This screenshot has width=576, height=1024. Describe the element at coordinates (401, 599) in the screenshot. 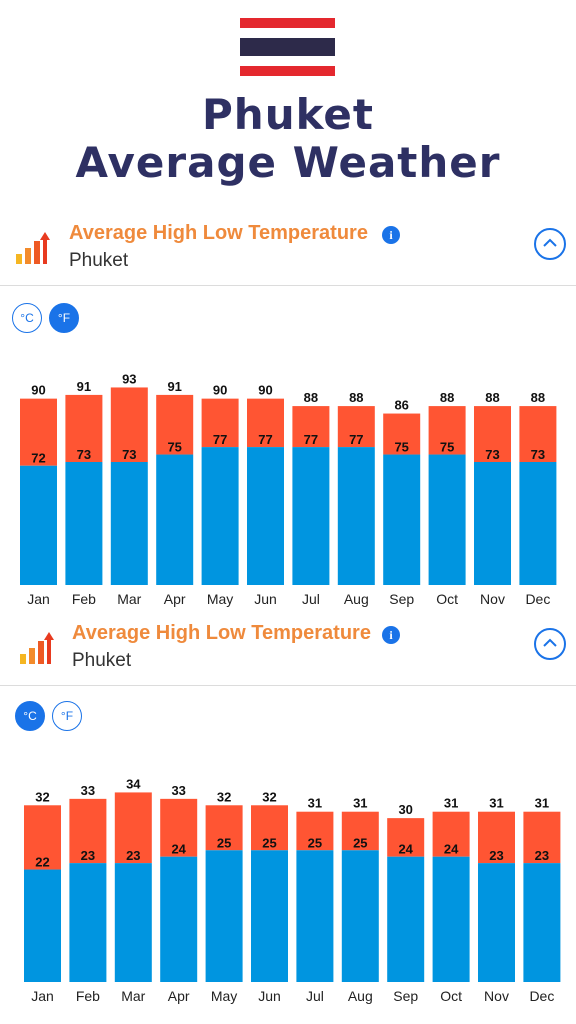

I see `month-tick-label: Sep` at that location.